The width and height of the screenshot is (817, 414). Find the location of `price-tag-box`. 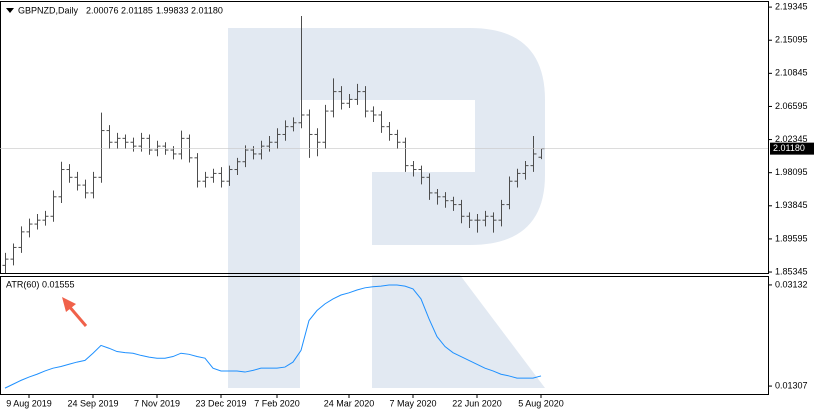

price-tag-box is located at coordinates (792, 148).